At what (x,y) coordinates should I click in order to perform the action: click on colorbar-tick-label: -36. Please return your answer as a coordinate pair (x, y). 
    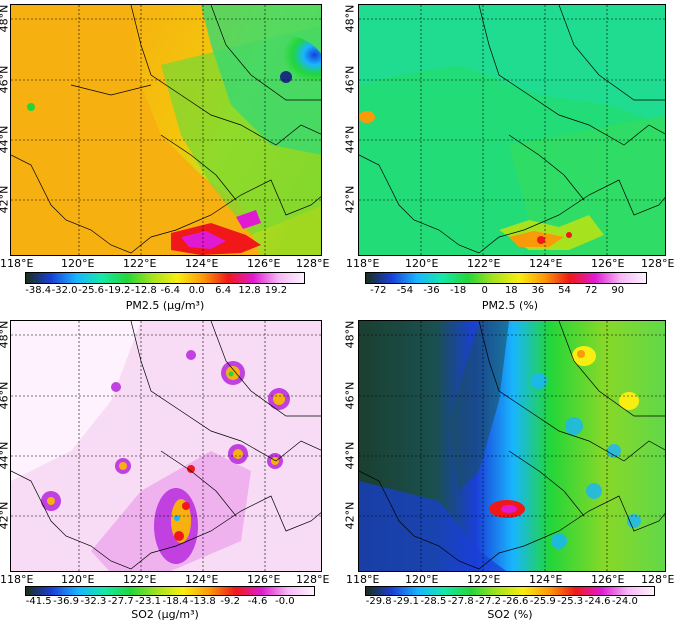
    Looking at the image, I should click on (431, 290).